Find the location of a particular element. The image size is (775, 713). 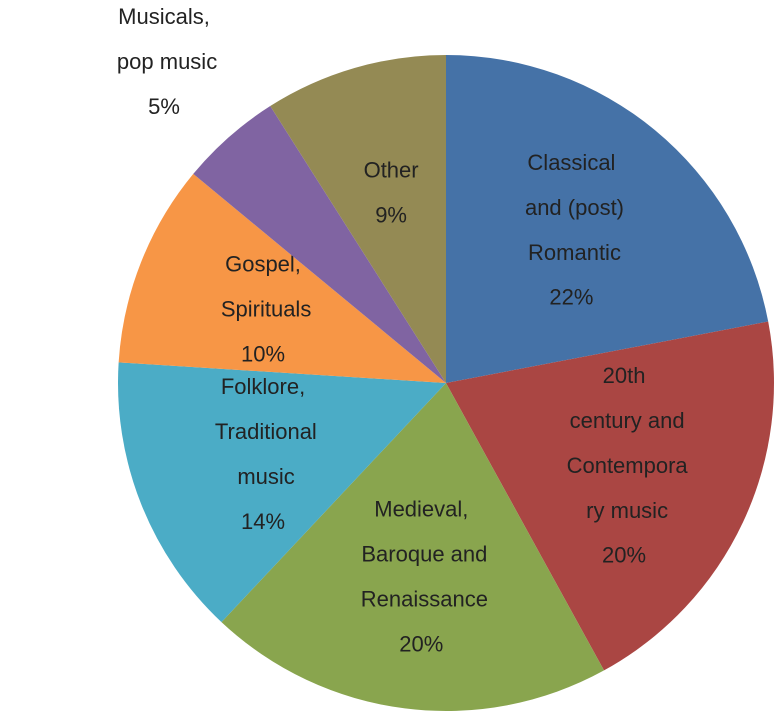

slice-value-label: 22% is located at coordinates (571, 297).